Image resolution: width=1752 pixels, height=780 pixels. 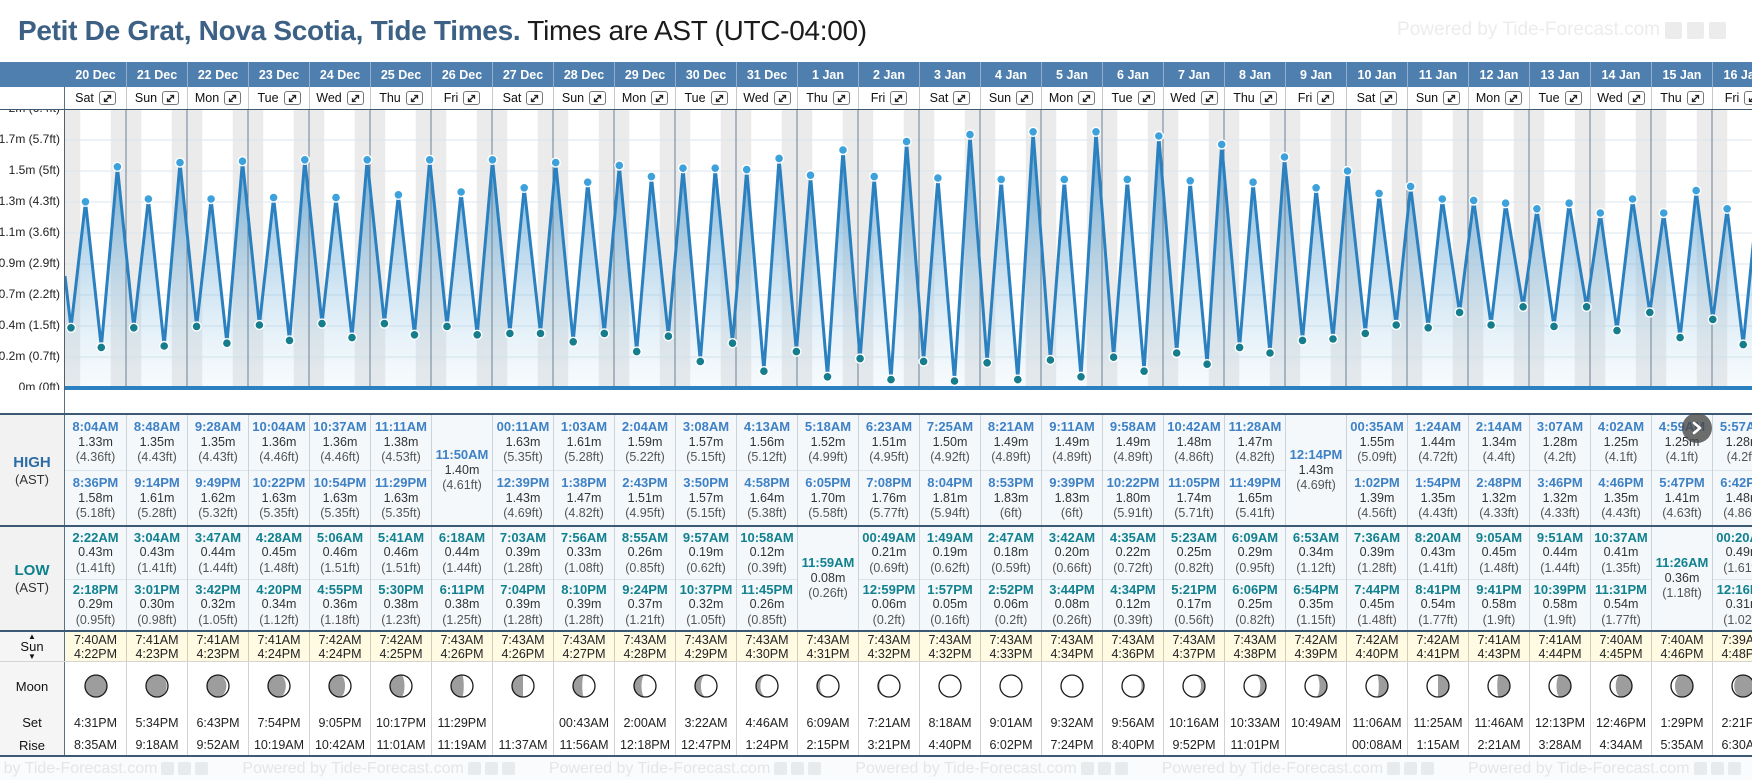 I want to click on high-row-label: HIGH (AST), so click(x=32, y=470).